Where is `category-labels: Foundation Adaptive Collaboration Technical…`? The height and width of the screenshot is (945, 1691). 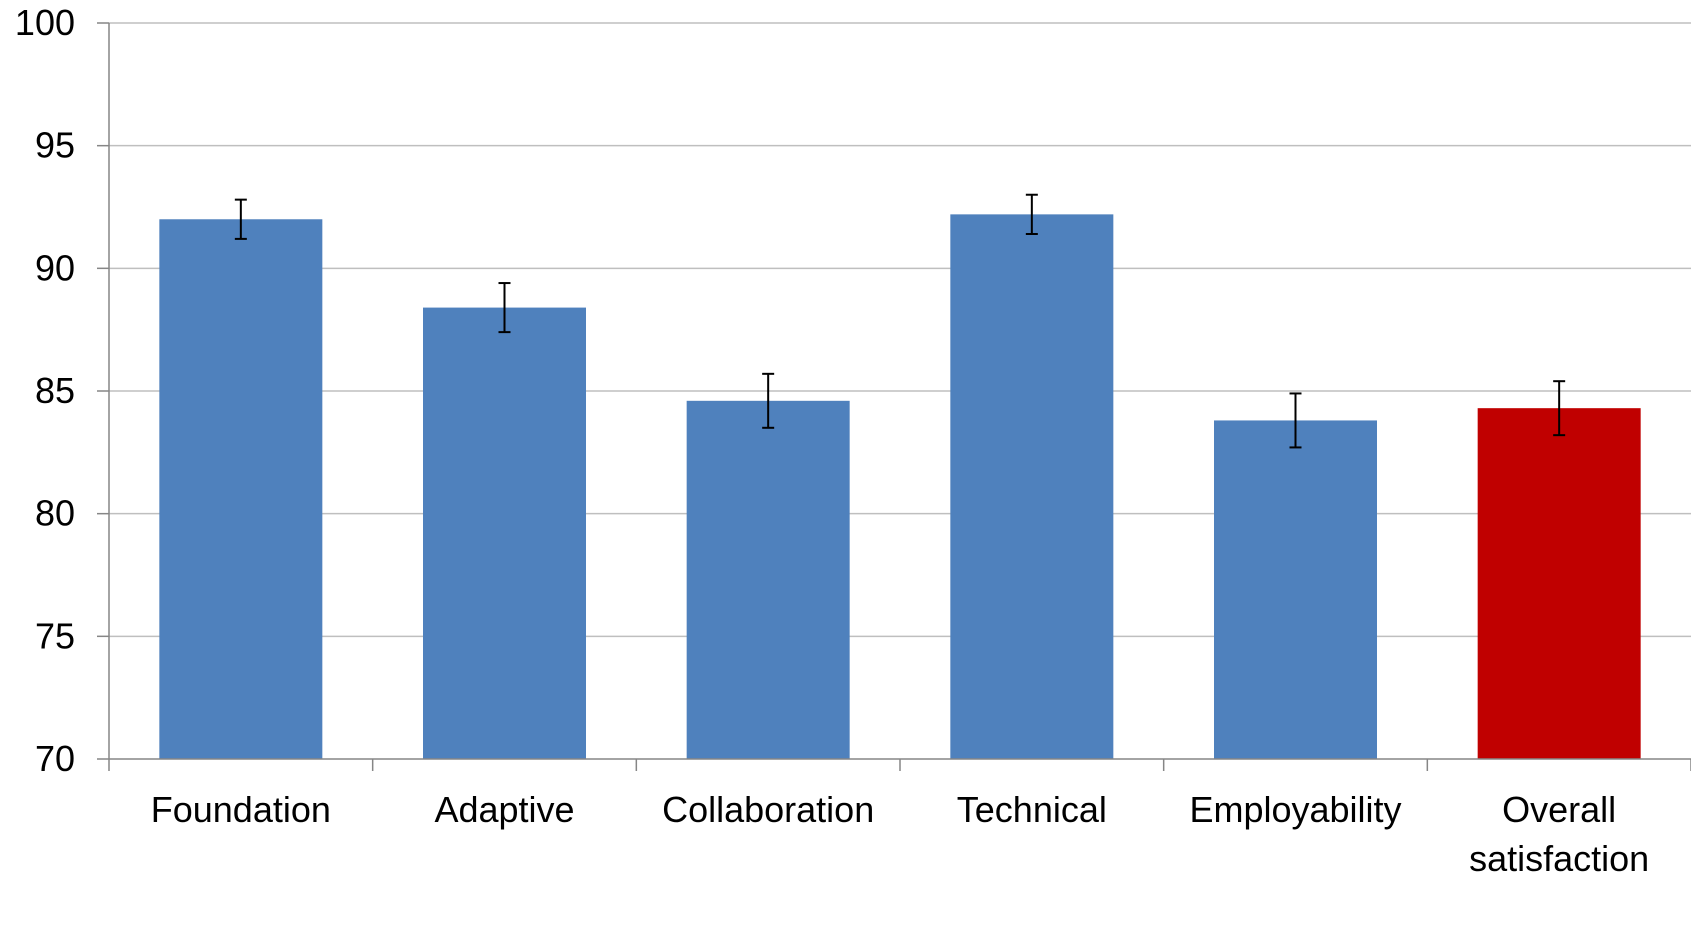 category-labels: Foundation Adaptive Collaboration Technical… is located at coordinates (900, 834).